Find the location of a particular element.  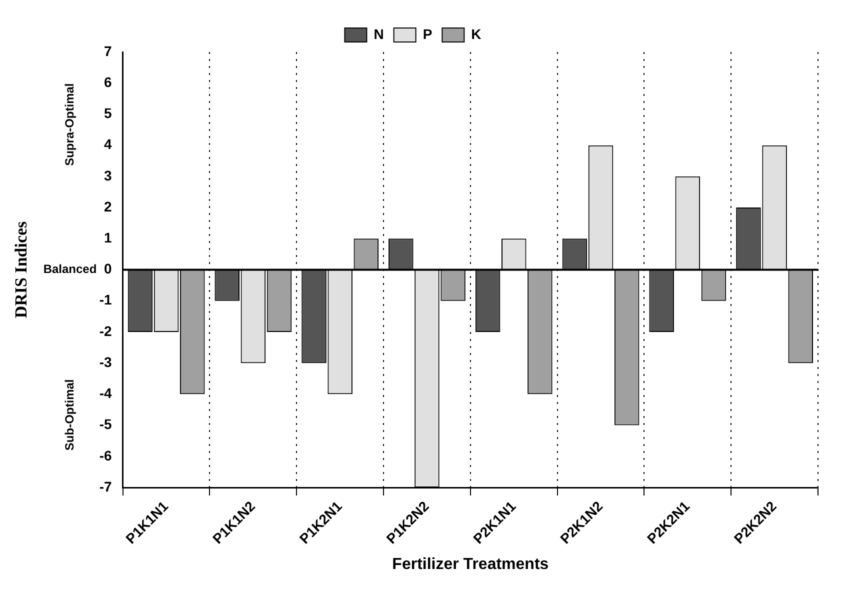

y-tick-label: 5 is located at coordinates (108, 113).